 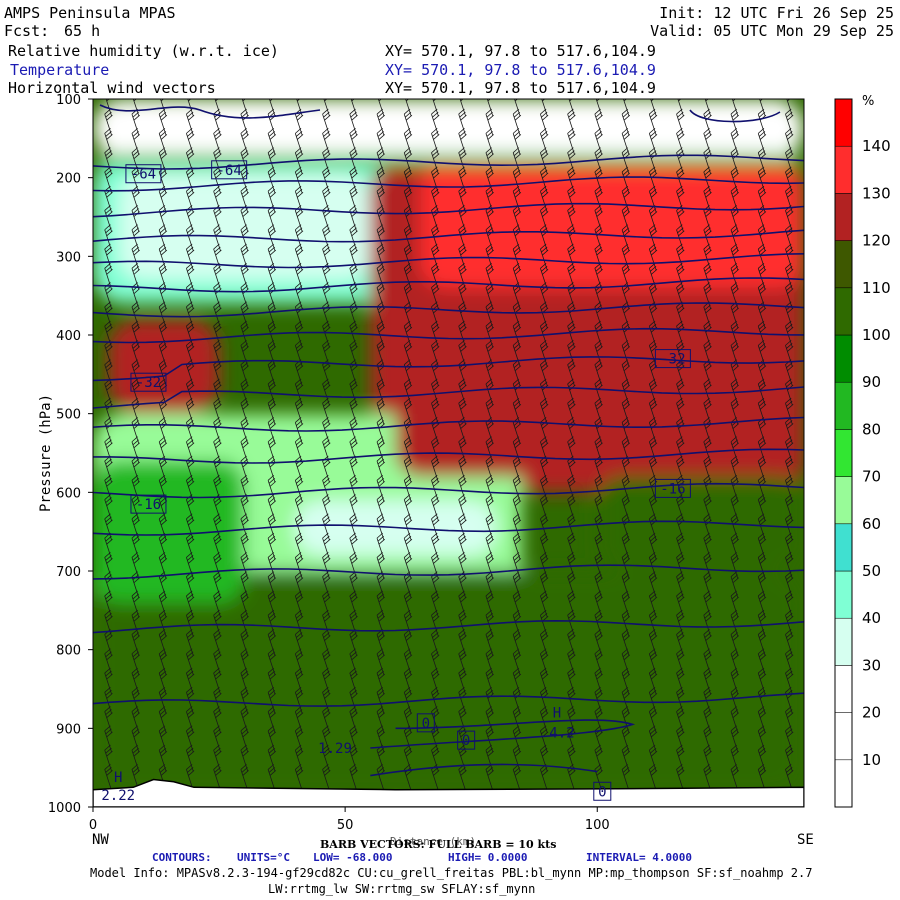 What do you see at coordinates (520, 88) in the screenshot?
I see `field-wind-xy: XY= 570.1, 97.8 to 517.6,104.9` at bounding box center [520, 88].